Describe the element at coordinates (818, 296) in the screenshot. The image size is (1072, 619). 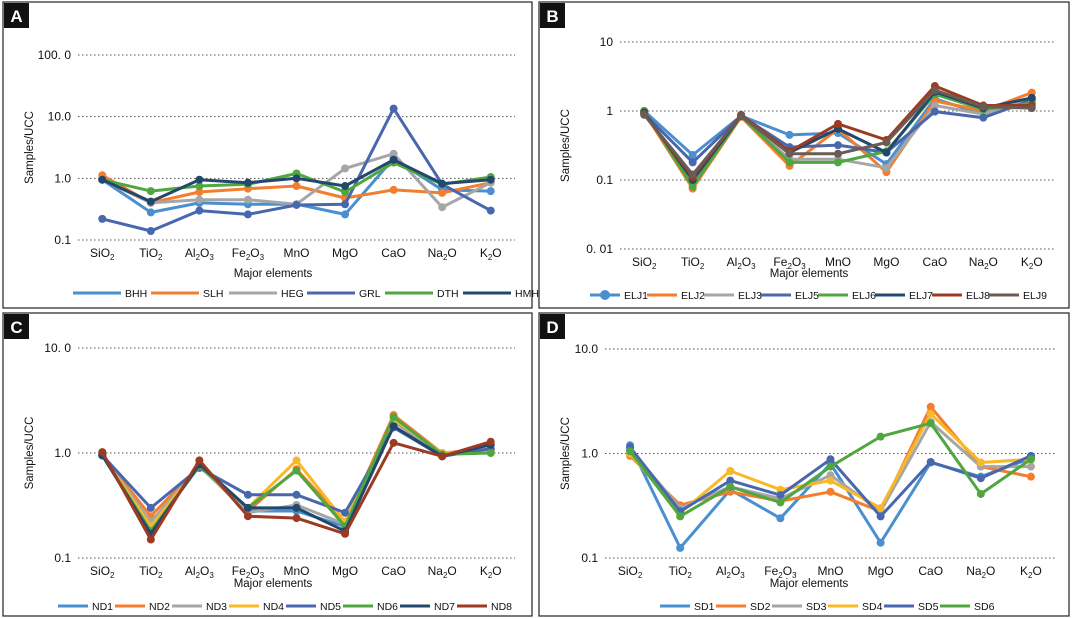
I see `legend: ELJ1 ELJ2 ELJ3 ELJ5 ELJ6 ELJ7 ELJ8 ELJ9` at that location.